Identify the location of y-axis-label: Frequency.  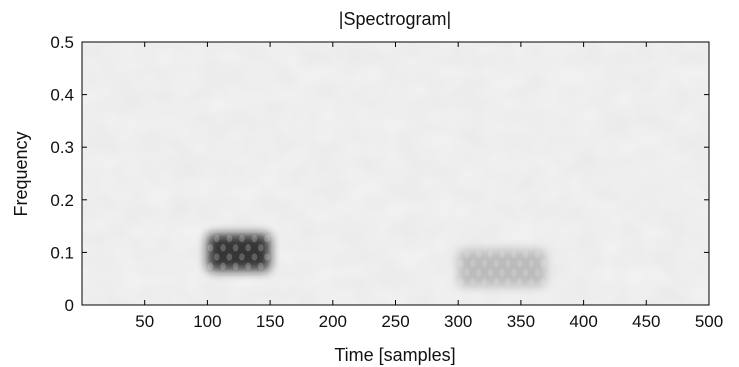
(21, 173).